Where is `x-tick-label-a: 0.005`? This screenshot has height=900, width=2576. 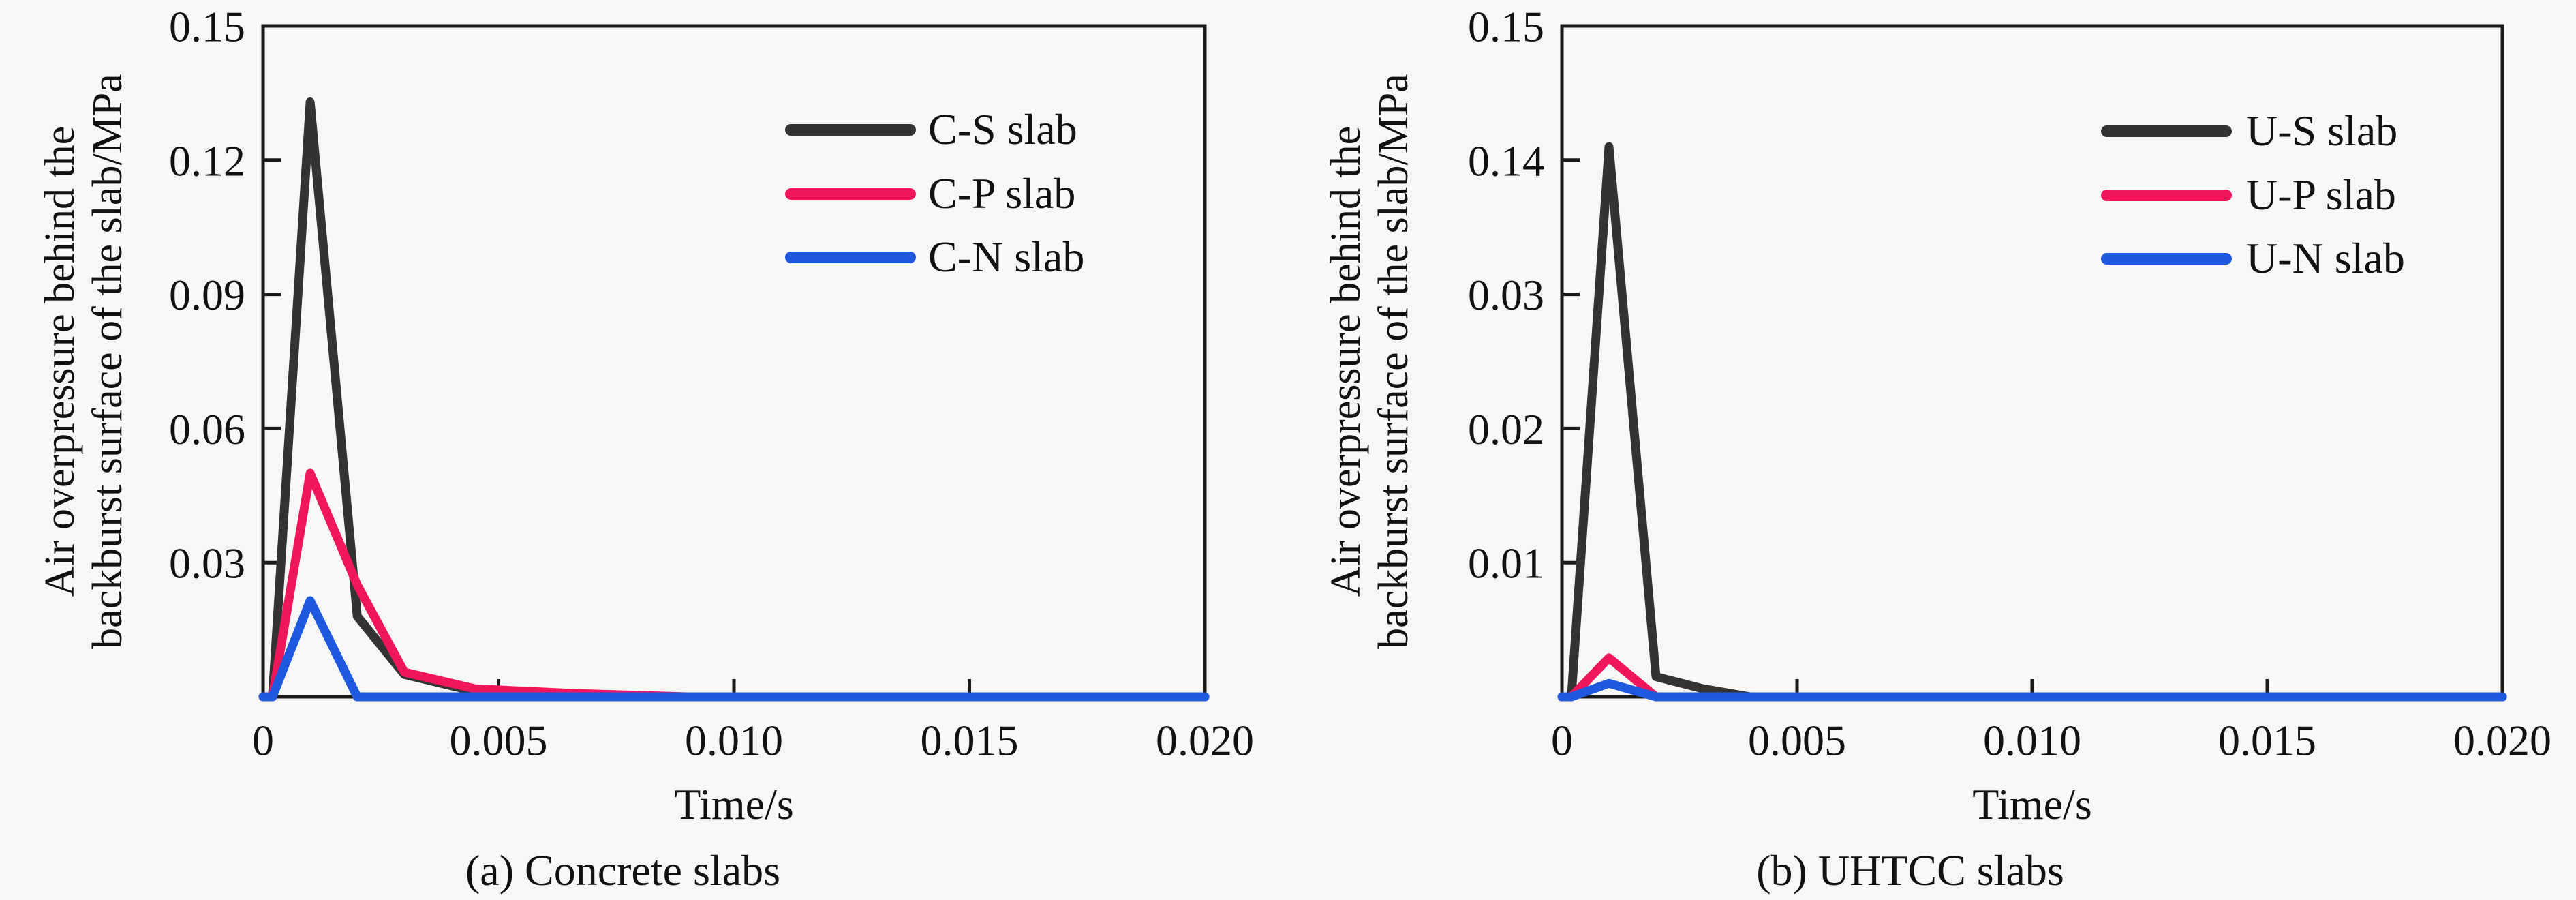
x-tick-label-a: 0.005 is located at coordinates (499, 741).